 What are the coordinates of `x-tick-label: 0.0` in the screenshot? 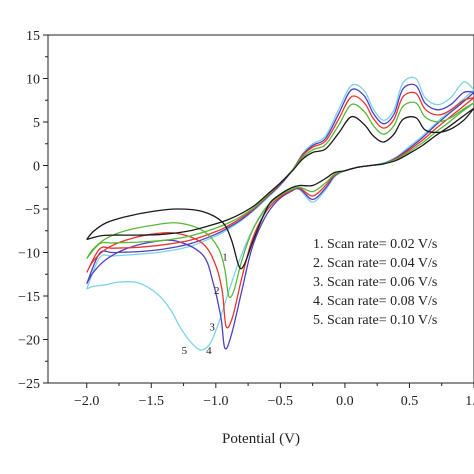 It's located at (345, 401).